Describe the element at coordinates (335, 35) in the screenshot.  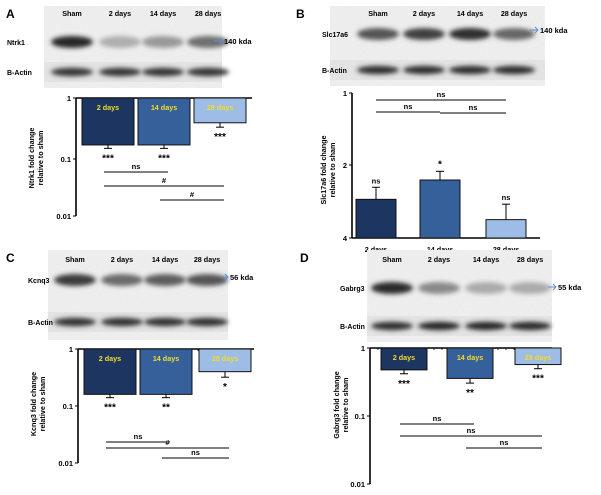
I see `blot-row-label: Slc17a6` at that location.